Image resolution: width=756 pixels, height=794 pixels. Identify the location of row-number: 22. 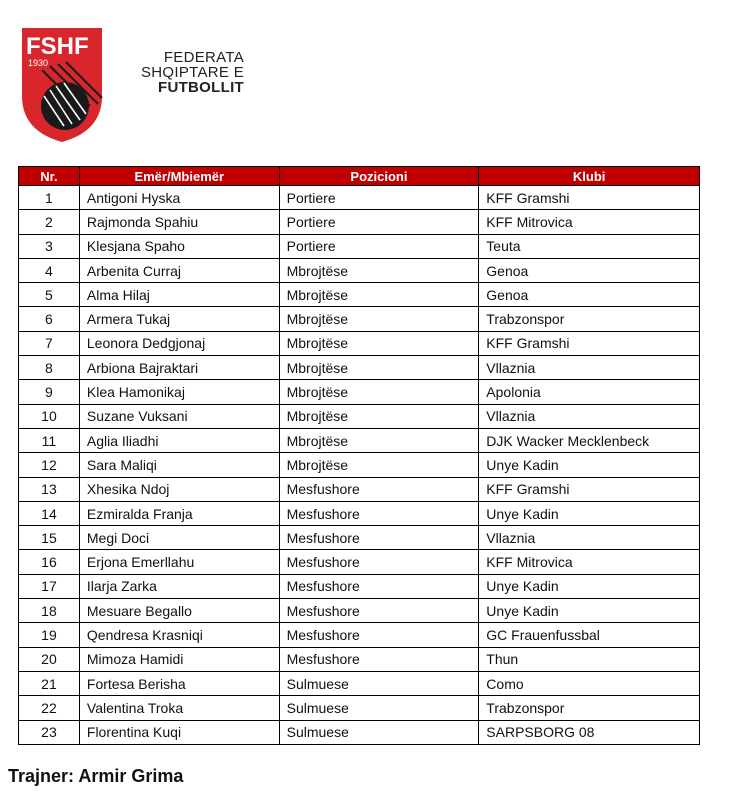
(49, 708).